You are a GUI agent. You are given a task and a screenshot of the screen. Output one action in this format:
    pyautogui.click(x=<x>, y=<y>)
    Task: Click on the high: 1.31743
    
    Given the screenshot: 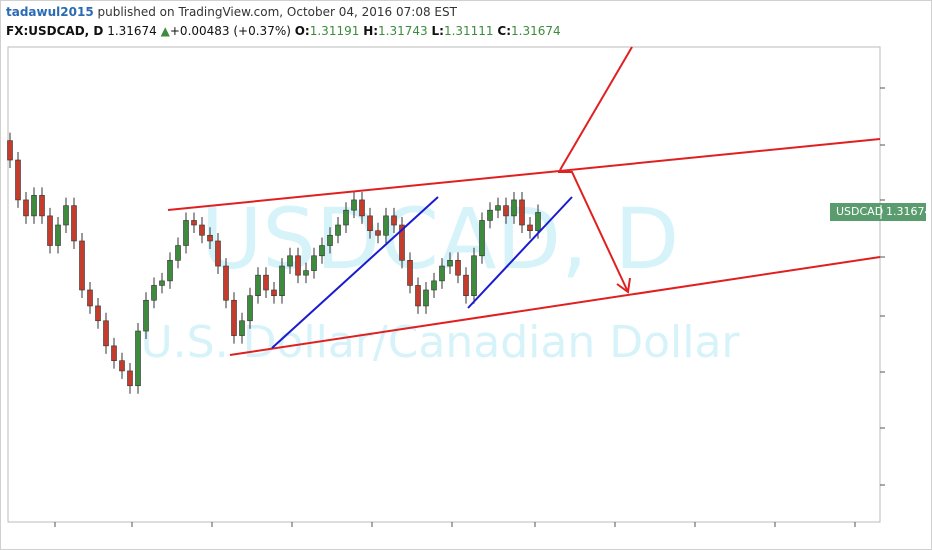 What is the action you would take?
    pyautogui.click(x=403, y=31)
    